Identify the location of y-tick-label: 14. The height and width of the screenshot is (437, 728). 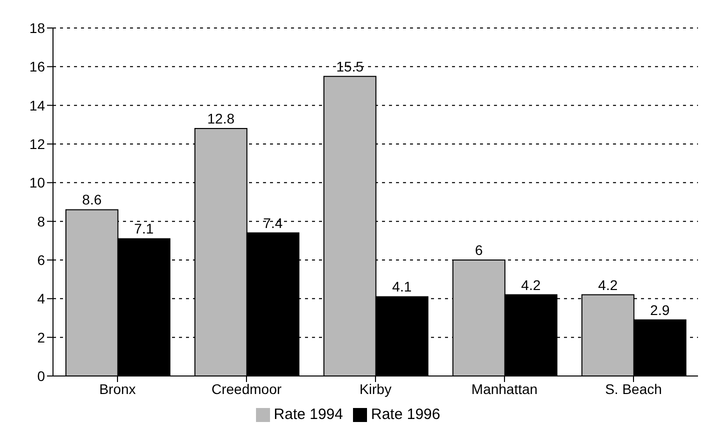
(37, 105).